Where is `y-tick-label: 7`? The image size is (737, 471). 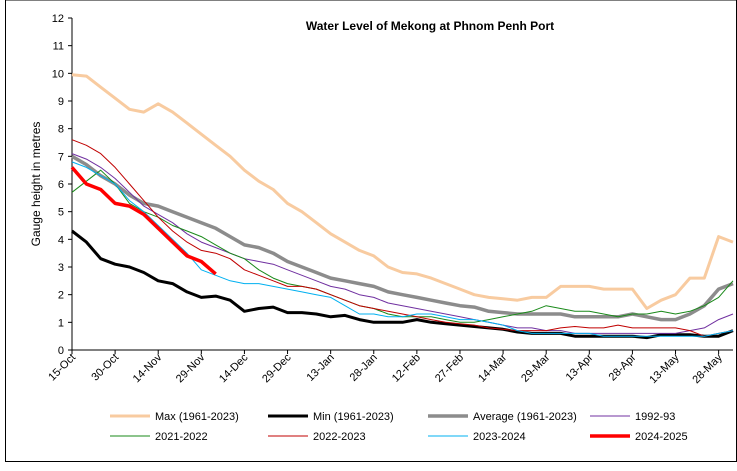
y-tick-label: 7 is located at coordinates (61, 157).